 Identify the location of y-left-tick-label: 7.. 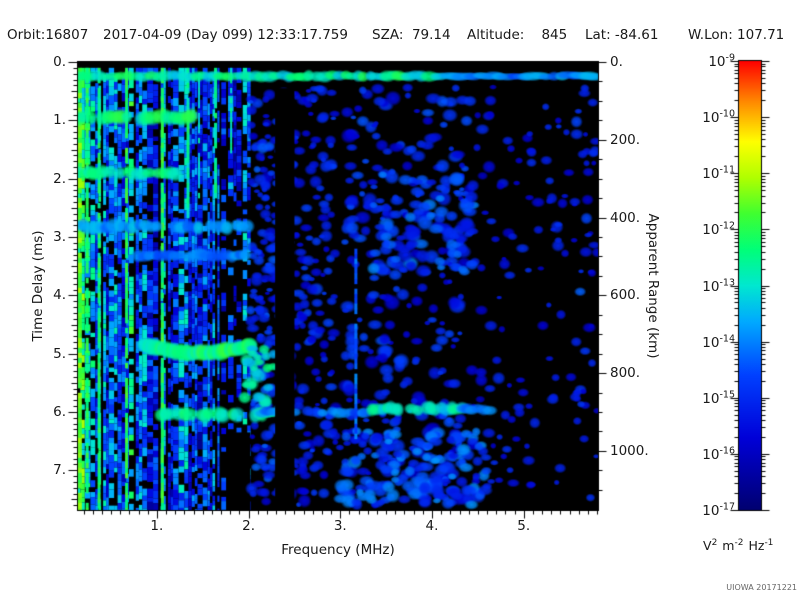
(59, 470).